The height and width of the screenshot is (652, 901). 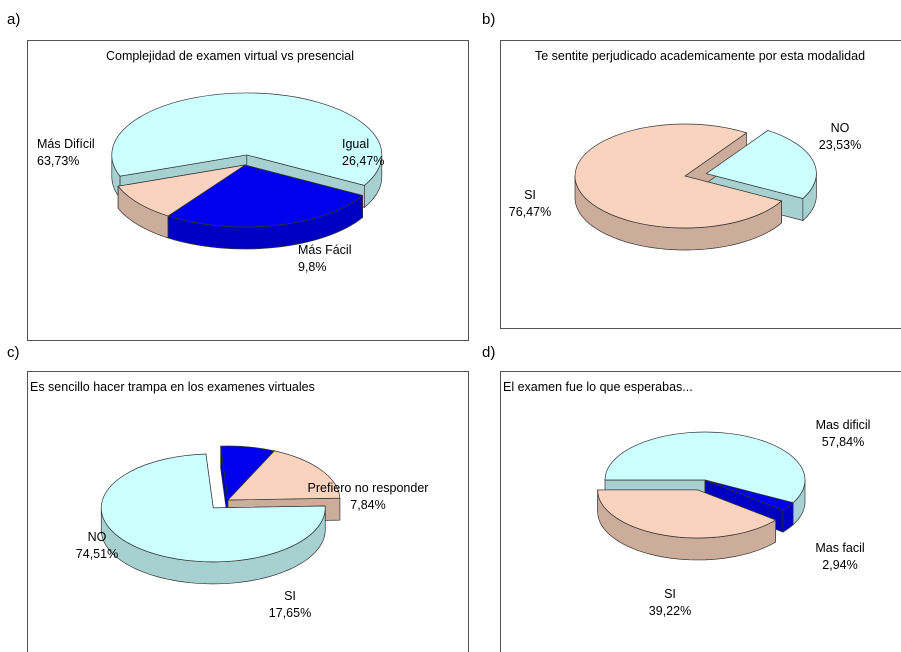 What do you see at coordinates (213, 508) in the screenshot?
I see `slice-c-no` at bounding box center [213, 508].